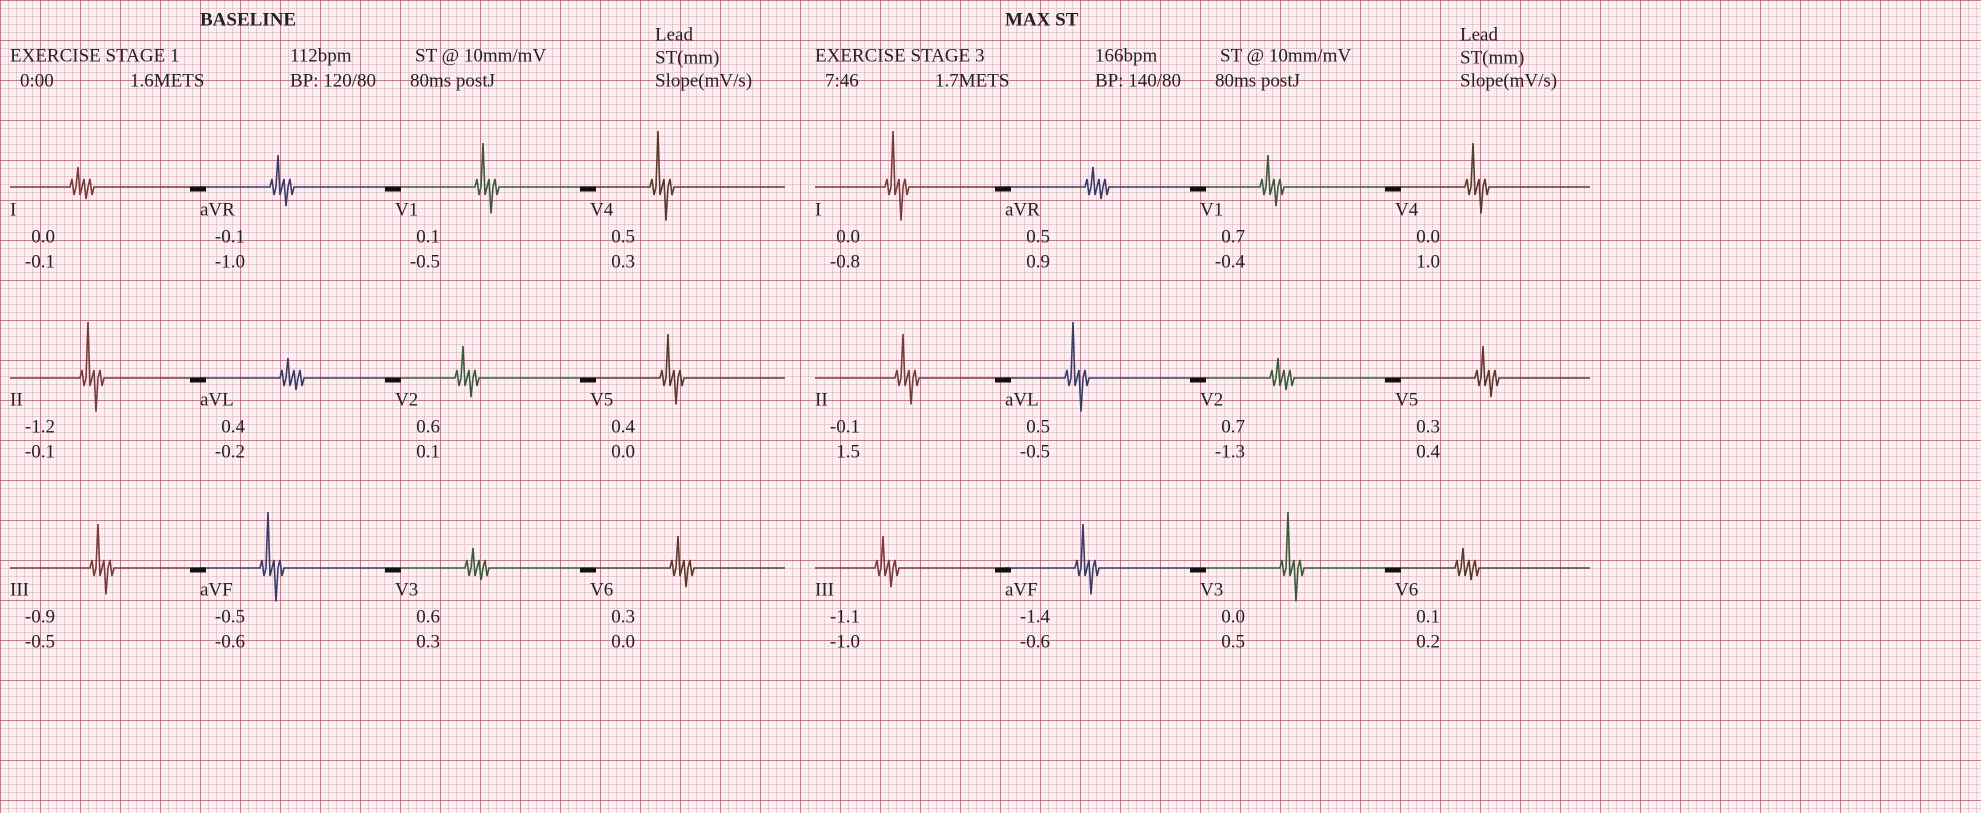 The width and height of the screenshot is (1981, 813). I want to click on slope-value: 0.1, so click(428, 452).